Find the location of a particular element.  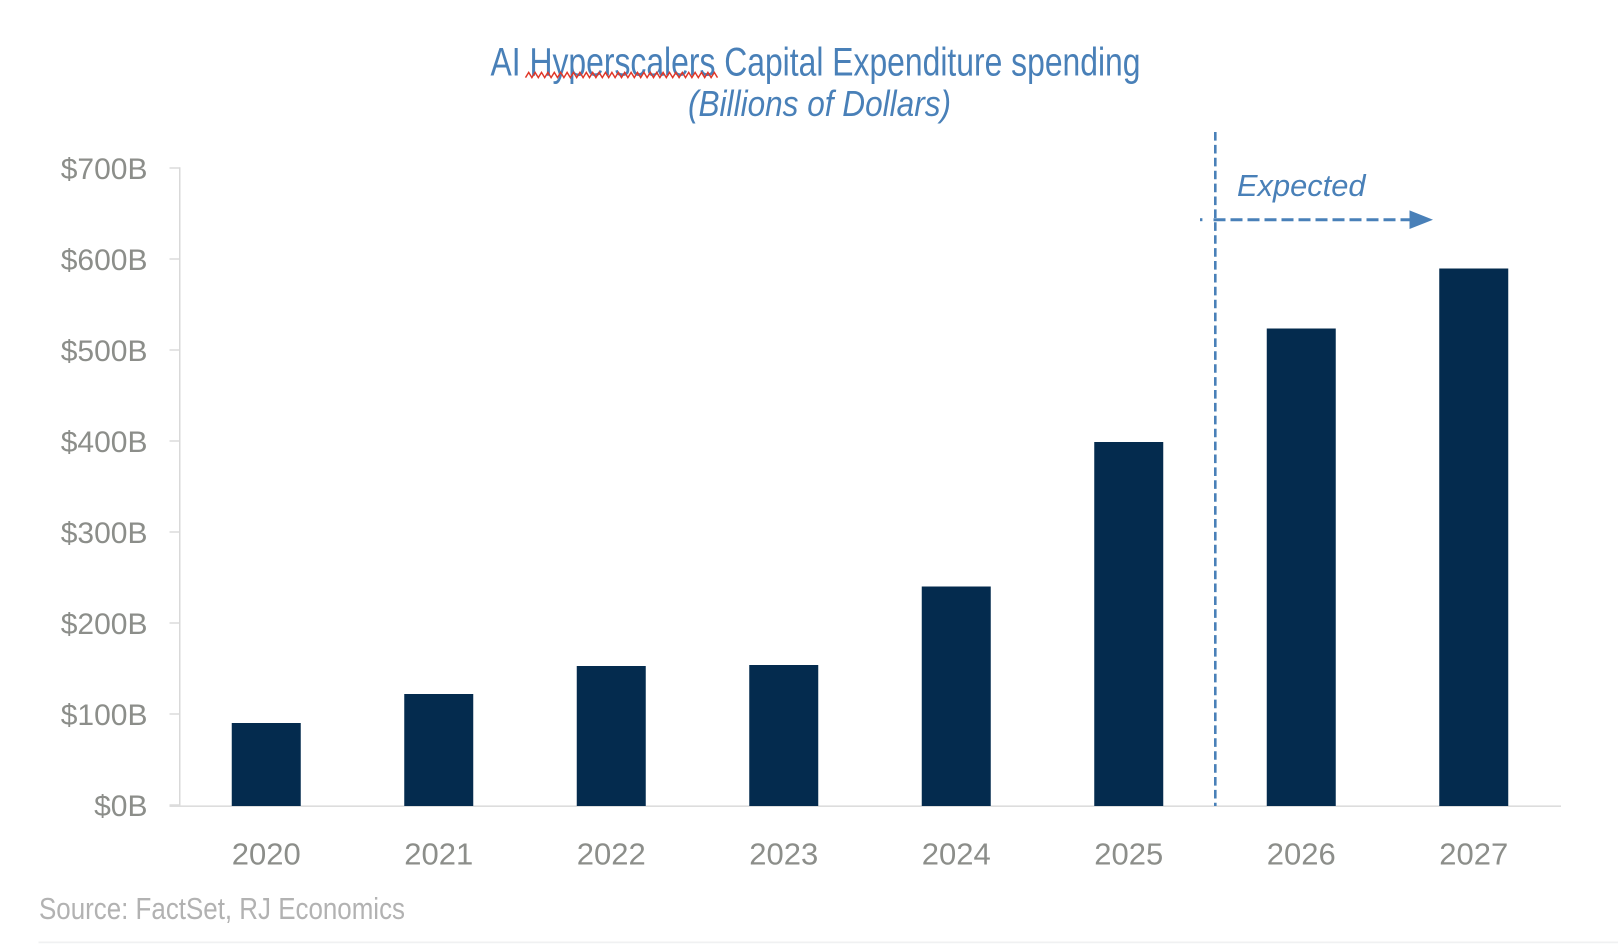

svg-text: (Billions of Dollars) is located at coordinates (819, 103).